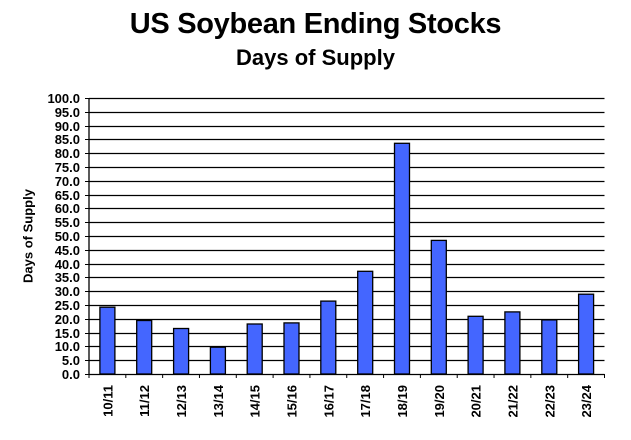 The image size is (631, 440). I want to click on y-tick-label: 0.0, so click(71, 374).